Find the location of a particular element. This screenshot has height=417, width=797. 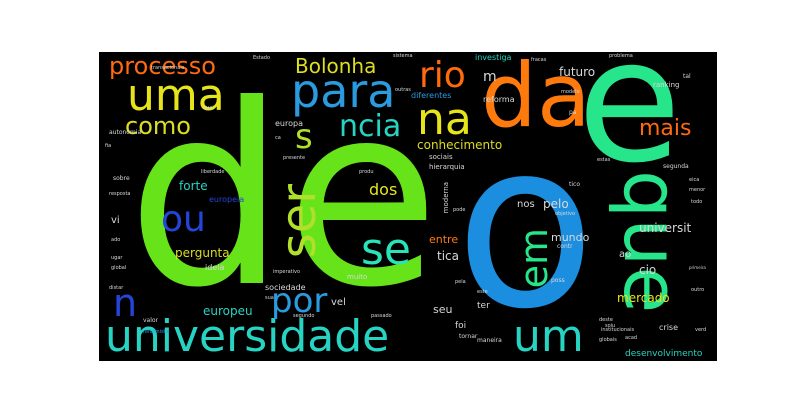

word-na: na is located at coordinates (444, 119).